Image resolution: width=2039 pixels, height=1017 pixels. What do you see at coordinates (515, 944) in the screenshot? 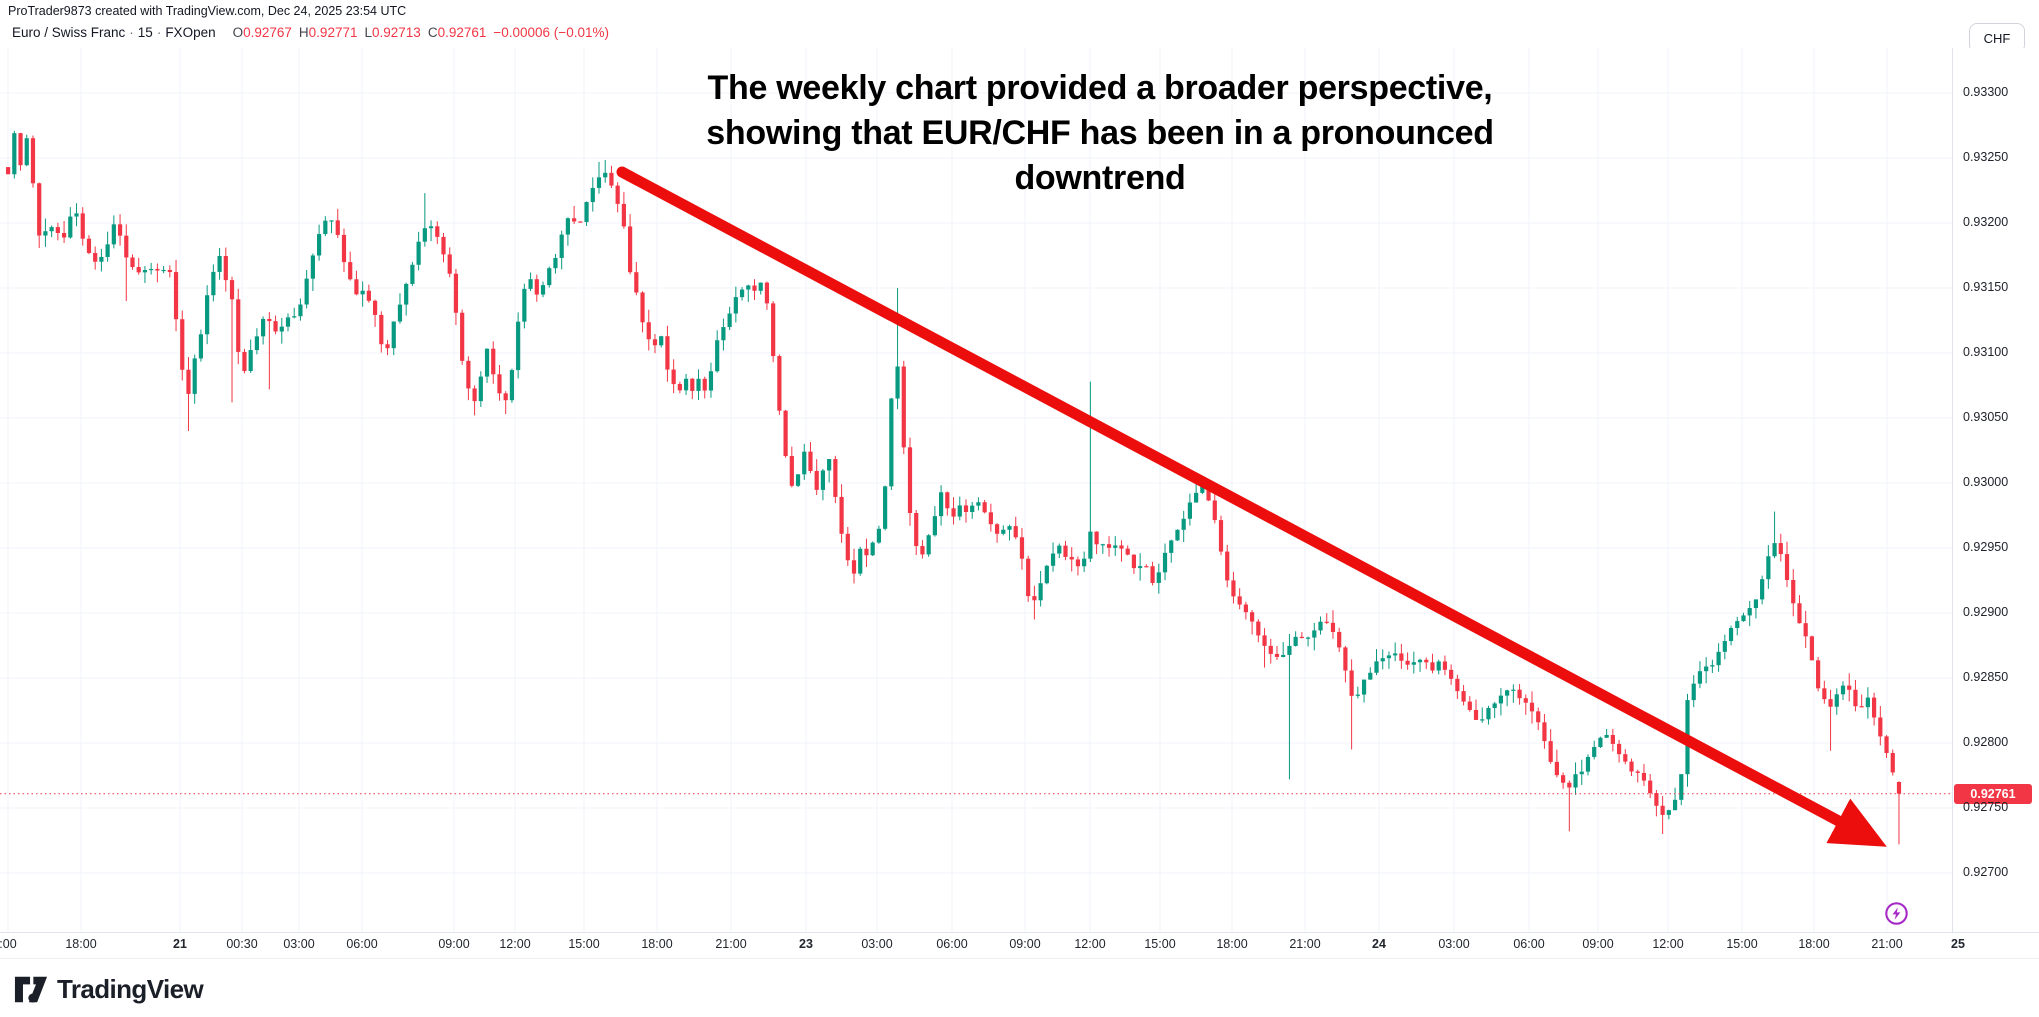
I see `time-axis-label: 12:00` at bounding box center [515, 944].